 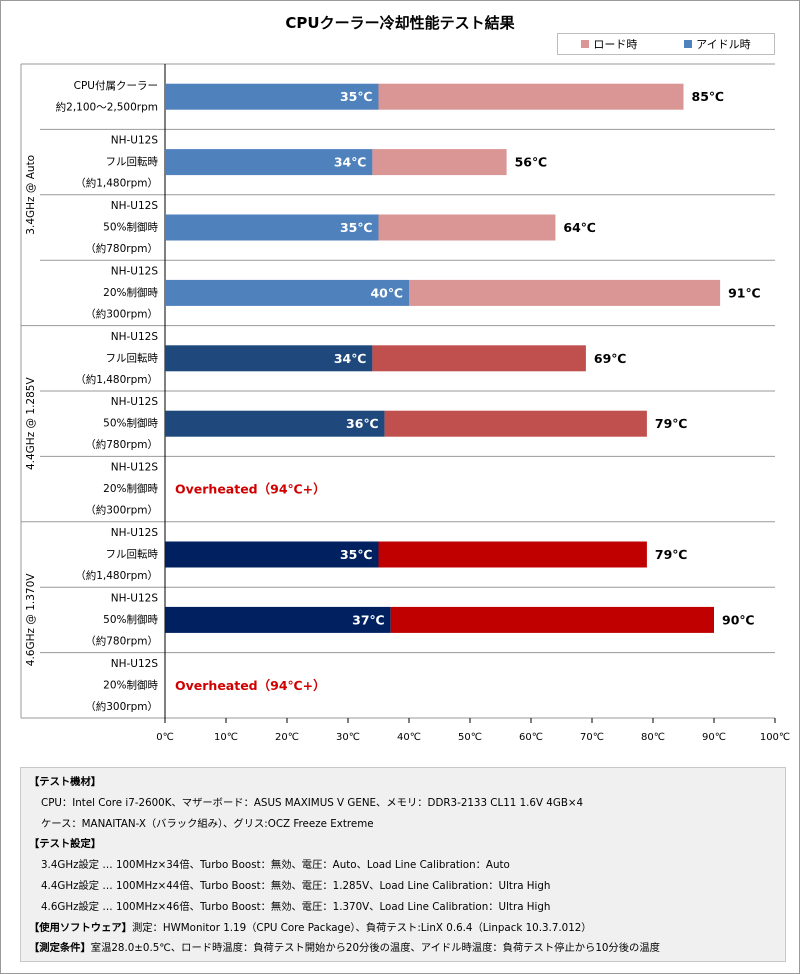 What do you see at coordinates (688, 44) in the screenshot?
I see `legend-swatch-idle` at bounding box center [688, 44].